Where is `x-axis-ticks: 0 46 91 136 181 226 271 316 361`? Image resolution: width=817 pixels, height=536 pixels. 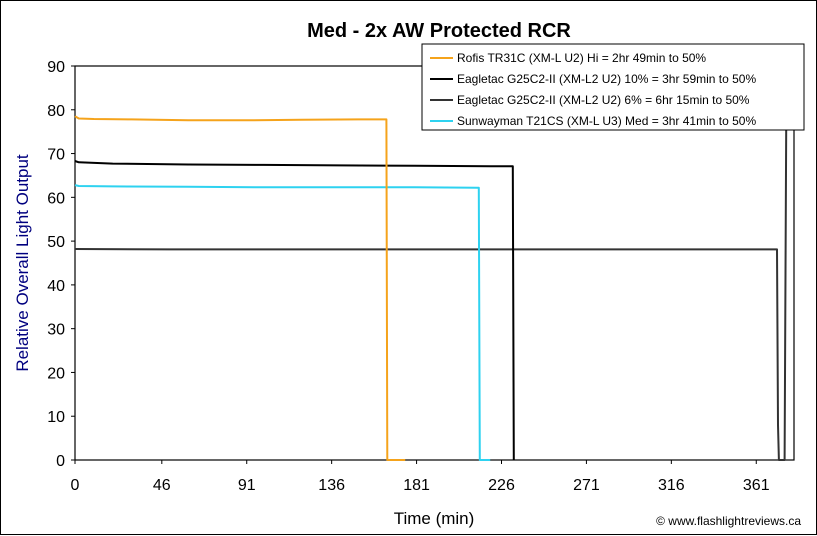 x-axis-ticks: 0 46 91 136 181 226 271 316 361 is located at coordinates (420, 477).